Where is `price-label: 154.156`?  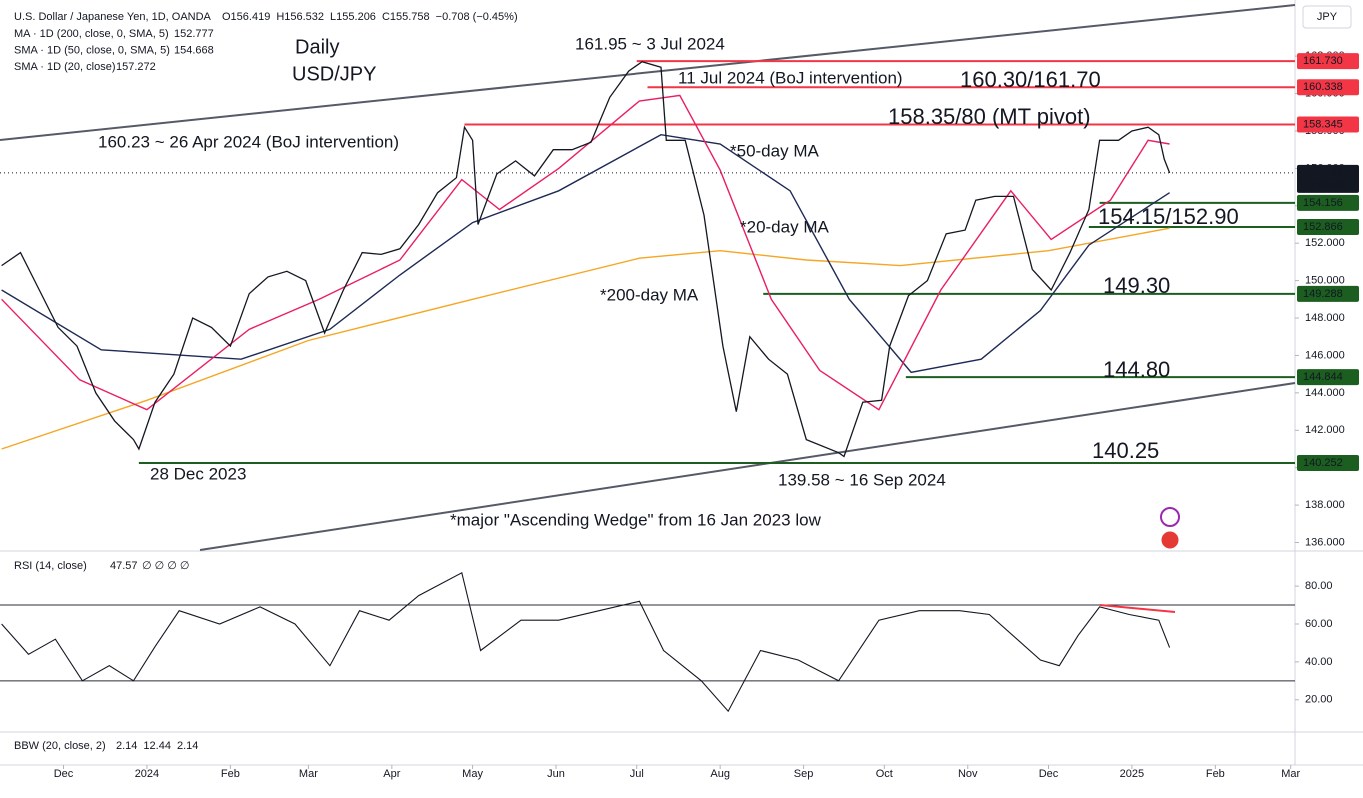 price-label: 154.156 is located at coordinates (1323, 203).